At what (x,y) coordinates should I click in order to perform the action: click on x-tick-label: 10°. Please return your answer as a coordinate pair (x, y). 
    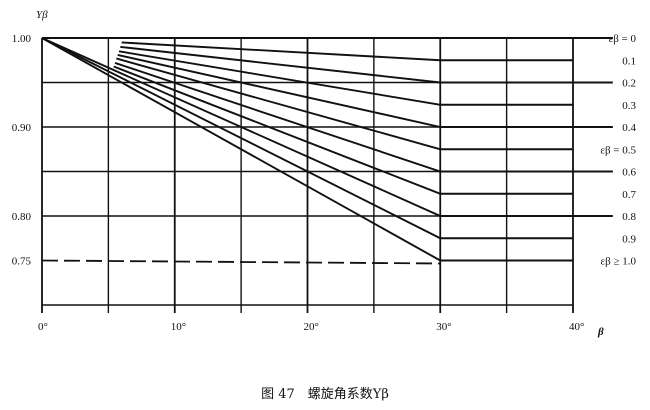
    Looking at the image, I should click on (178, 327).